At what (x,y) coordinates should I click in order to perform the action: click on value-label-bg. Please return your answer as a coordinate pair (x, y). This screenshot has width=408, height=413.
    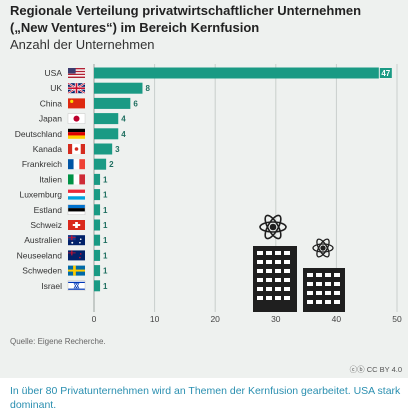
    Looking at the image, I should click on (385, 73).